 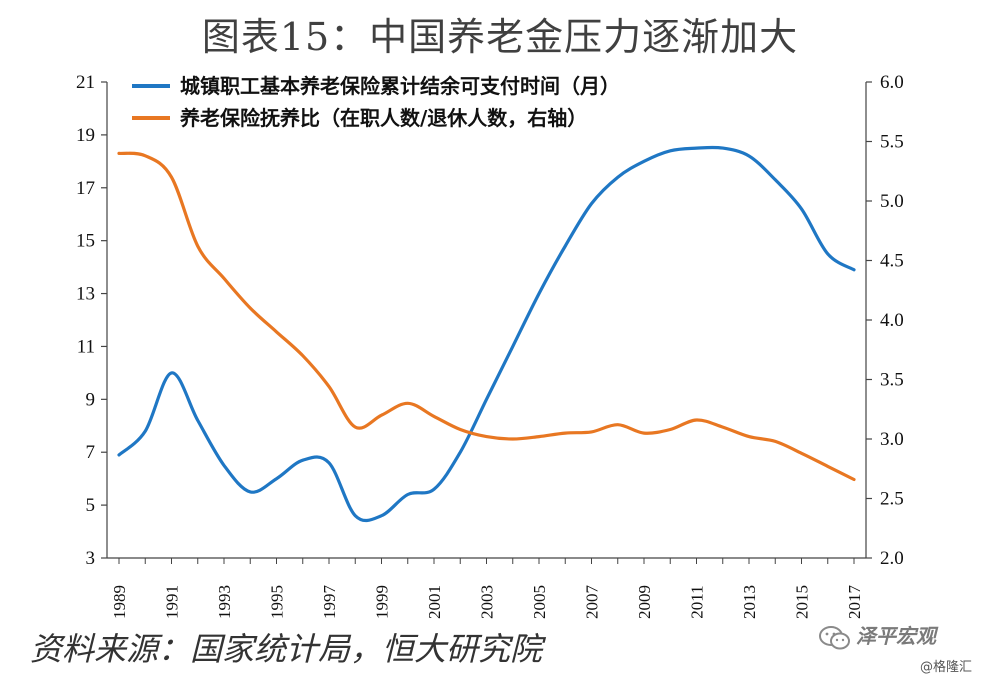 I want to click on x-tick-label: 2017, so click(x=854, y=602).